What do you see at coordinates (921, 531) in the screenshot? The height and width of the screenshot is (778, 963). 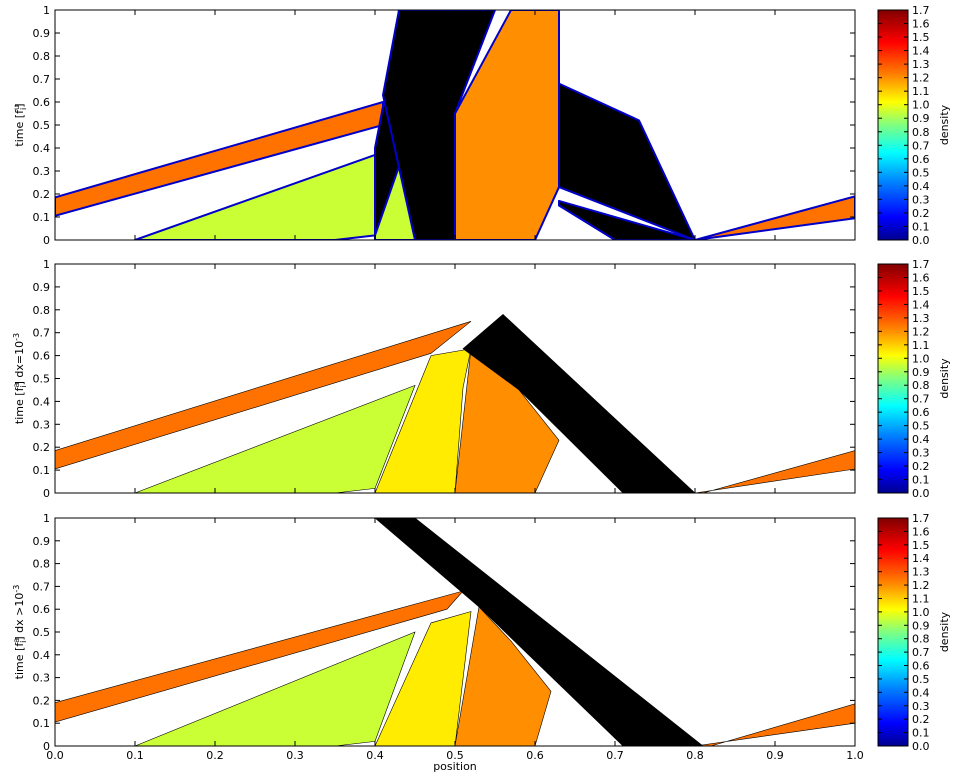 I see `colorbar-tick-label: 1.6` at bounding box center [921, 531].